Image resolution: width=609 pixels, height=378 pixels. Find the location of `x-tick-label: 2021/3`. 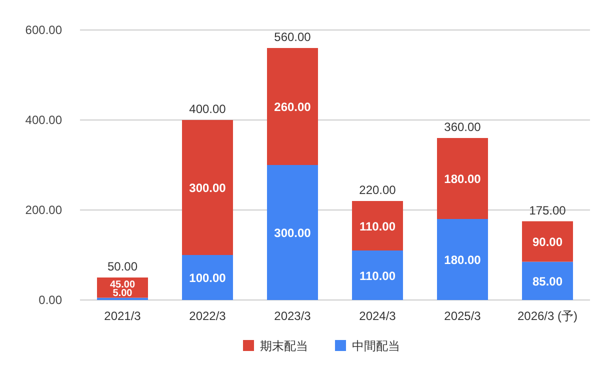

x-tick-label: 2021/3 is located at coordinates (123, 316).